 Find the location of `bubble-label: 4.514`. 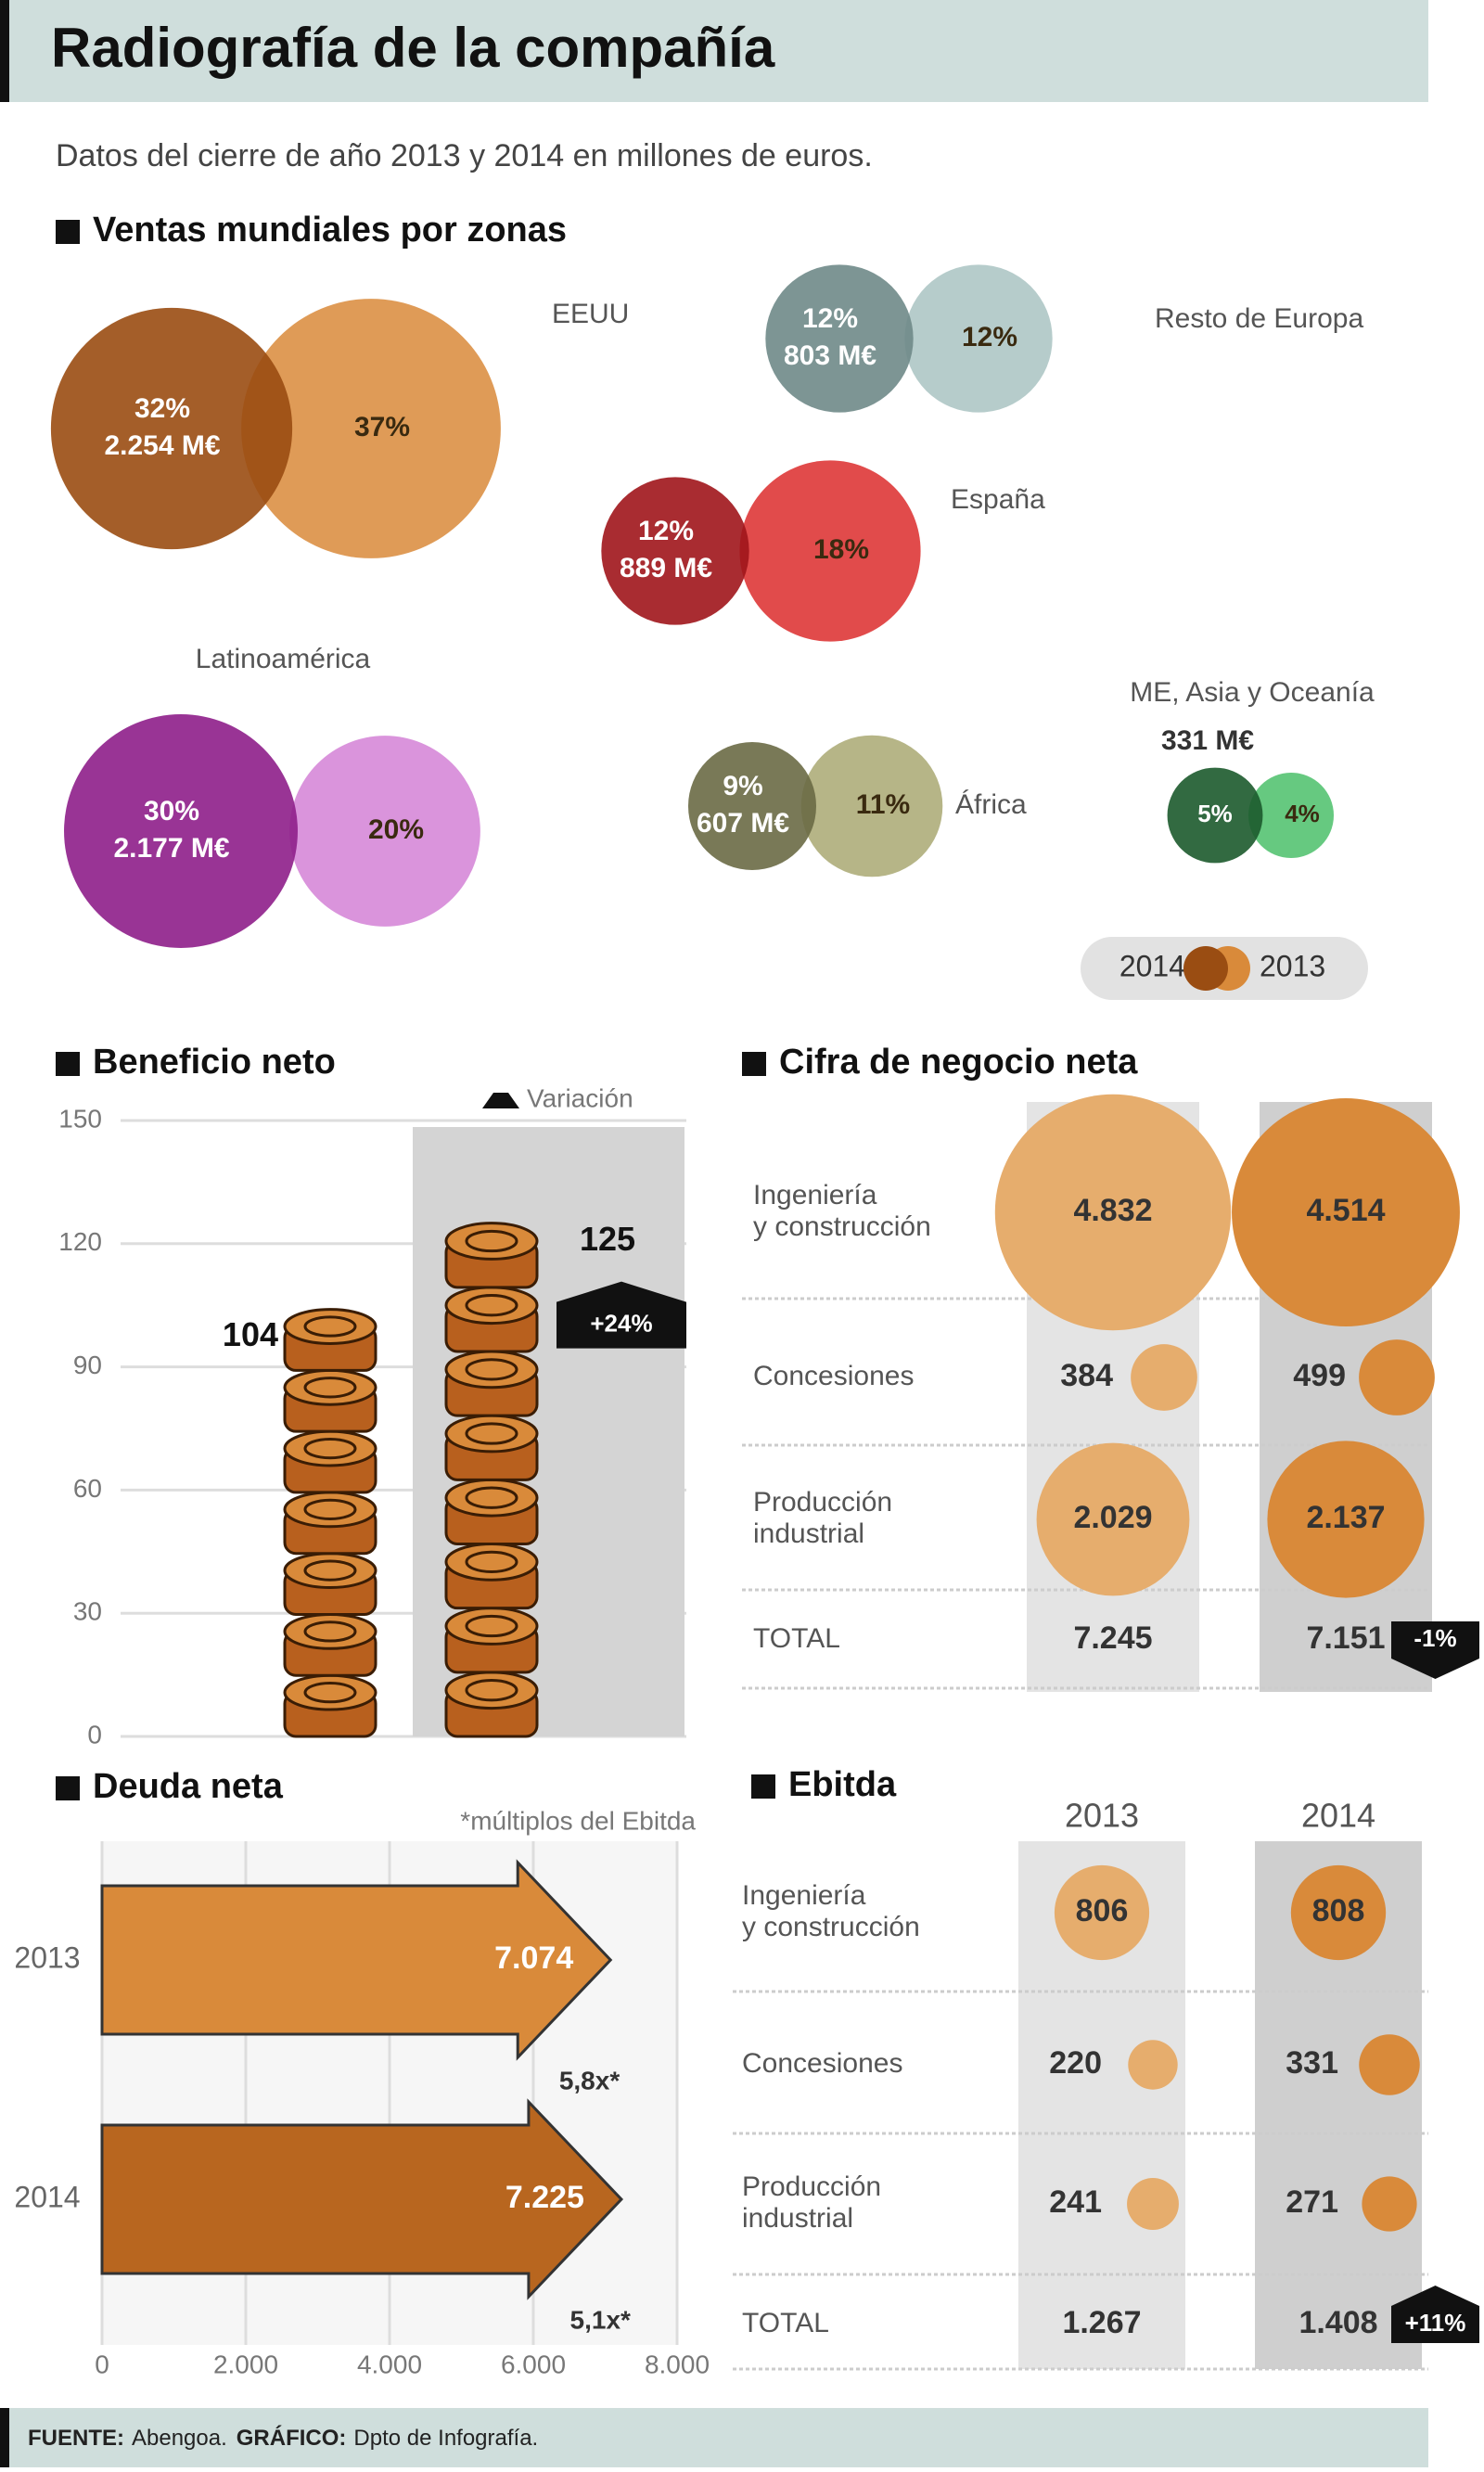

bubble-label: 4.514 is located at coordinates (1345, 1210).